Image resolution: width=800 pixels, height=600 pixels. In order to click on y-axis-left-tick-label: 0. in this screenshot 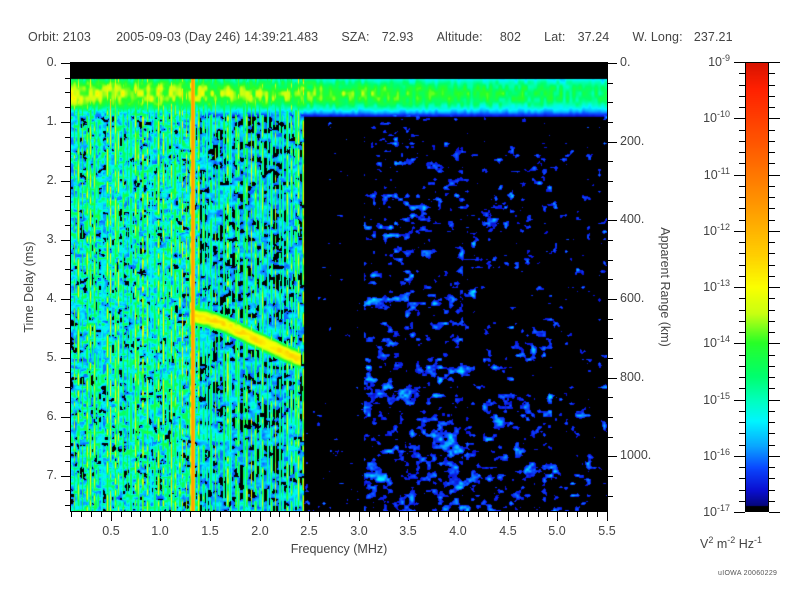, I will do `click(51, 62)`.